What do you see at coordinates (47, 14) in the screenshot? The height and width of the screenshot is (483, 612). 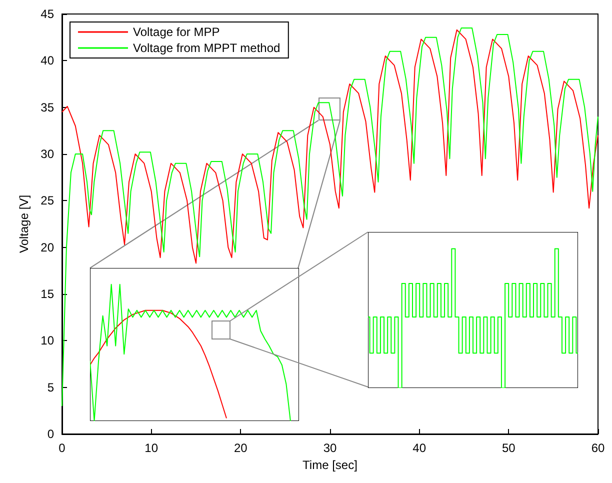 I see `y-tick-label: 45` at bounding box center [47, 14].